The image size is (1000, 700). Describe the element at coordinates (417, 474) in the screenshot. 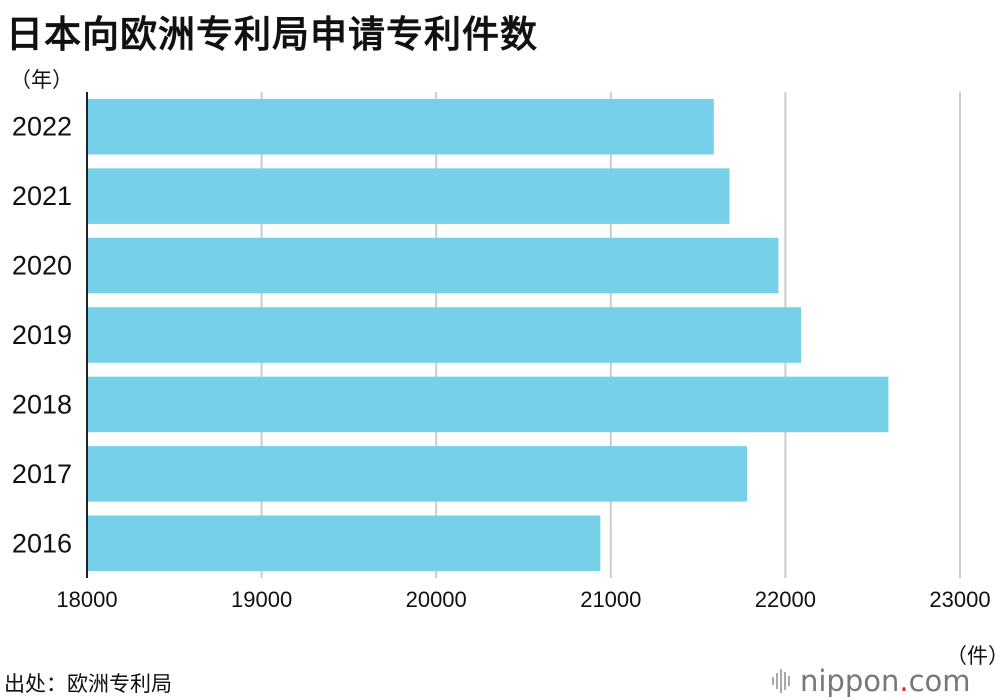

I see `bar-2017` at that location.